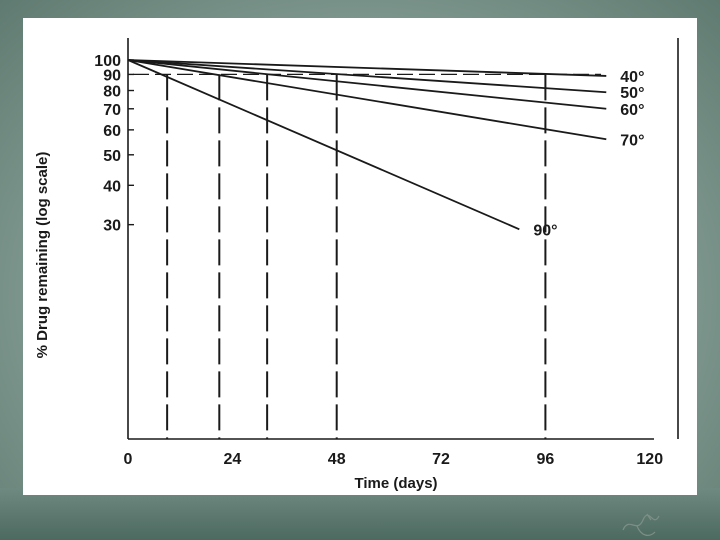  Describe the element at coordinates (546, 459) in the screenshot. I see `x-tick-label: 96` at that location.